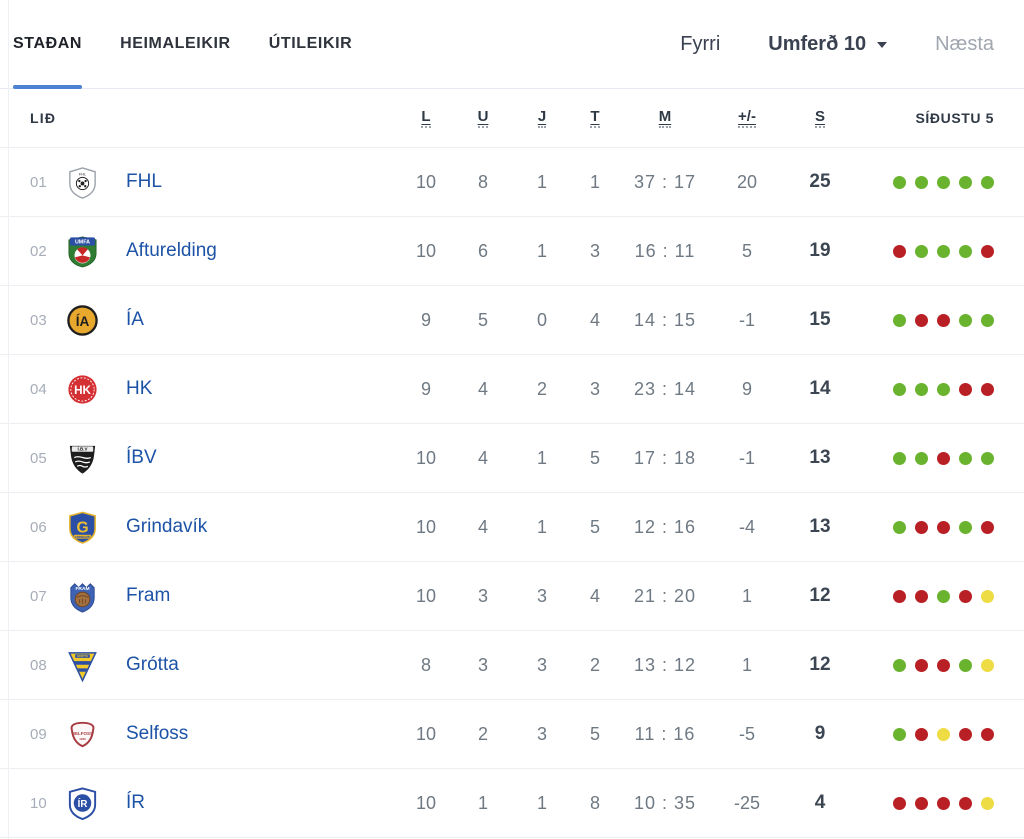 Image resolution: width=1024 pixels, height=839 pixels. What do you see at coordinates (82, 589) in the screenshot?
I see `svg-text: FRAM` at bounding box center [82, 589].